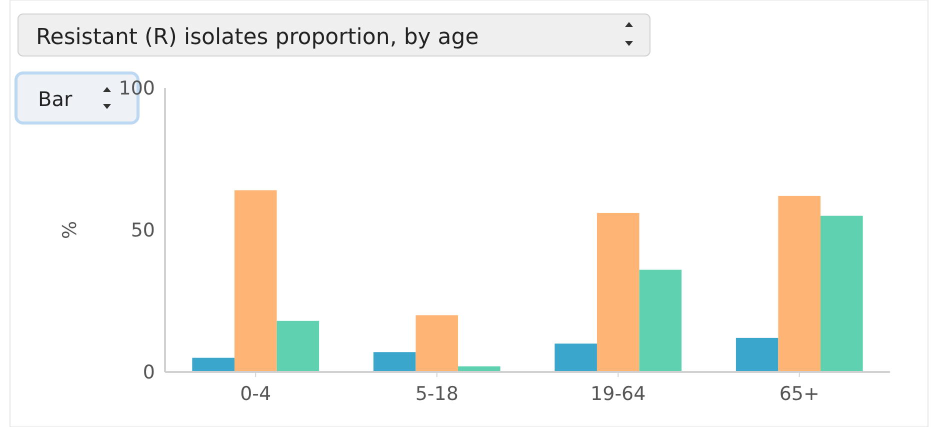 This screenshot has height=427, width=934. I want to click on x-tick-label: 65+, so click(799, 394).